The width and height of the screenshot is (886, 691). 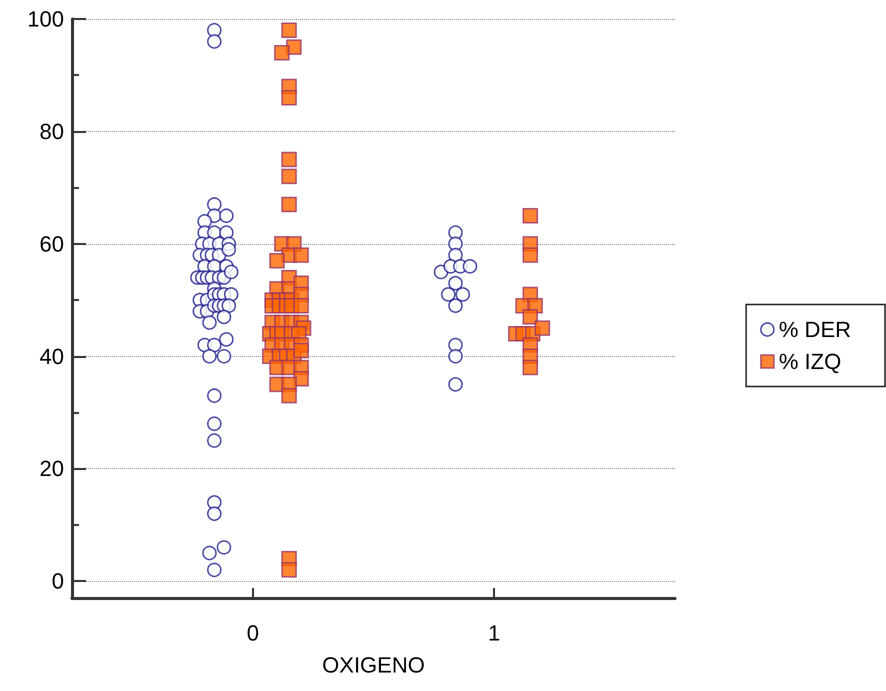 I want to click on y-tick-label: 0, so click(x=58, y=581).